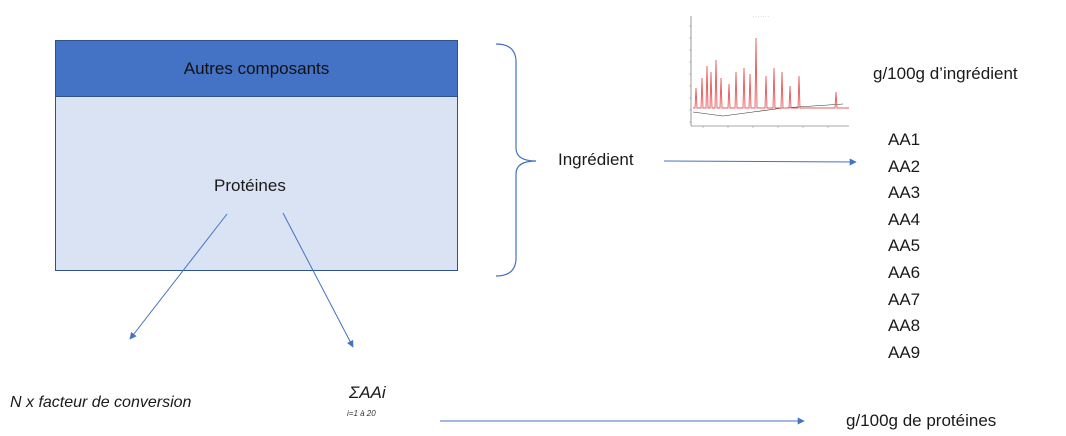  I want to click on ingredient-arrow, so click(760, 161).